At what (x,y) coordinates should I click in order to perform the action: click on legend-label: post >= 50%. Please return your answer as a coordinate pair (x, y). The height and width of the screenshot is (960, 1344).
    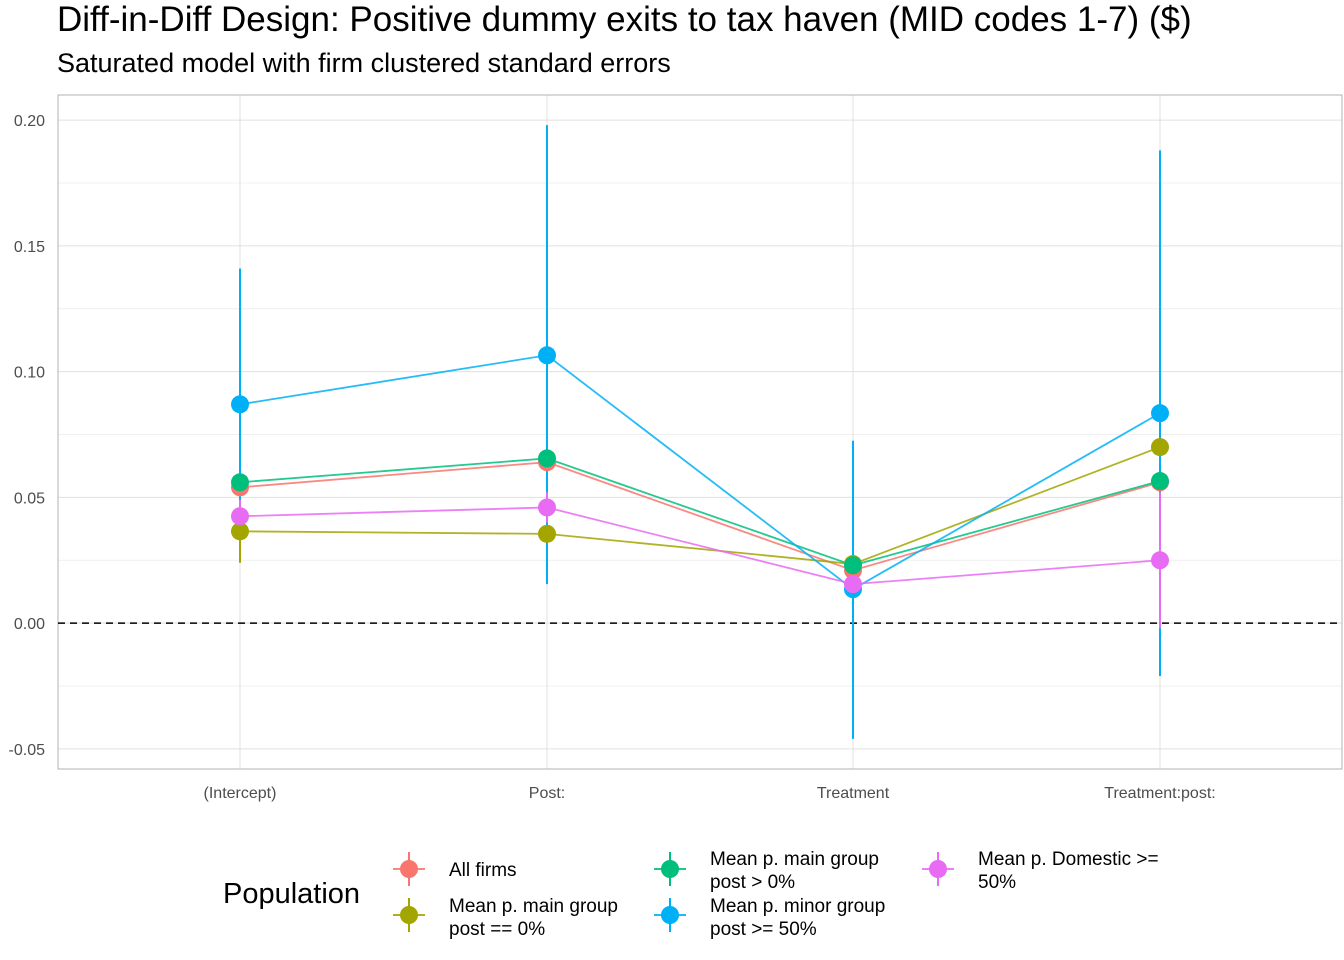
    Looking at the image, I should click on (763, 929).